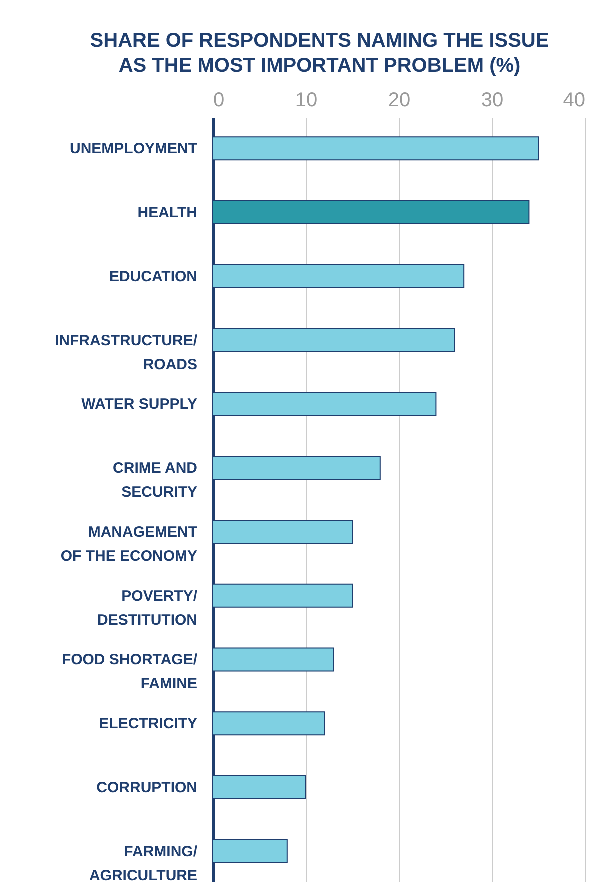 Image resolution: width=602 pixels, height=882 pixels. I want to click on y-tick-label: WATER SUPPLY, so click(140, 405).